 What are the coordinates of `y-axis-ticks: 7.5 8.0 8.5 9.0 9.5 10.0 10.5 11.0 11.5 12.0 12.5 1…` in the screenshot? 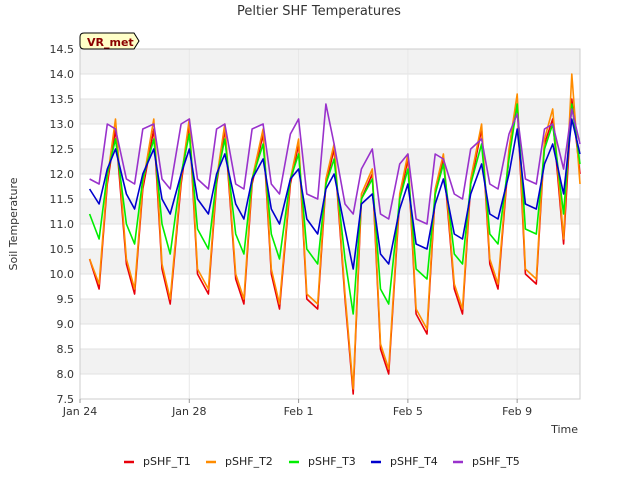 It's located at (62, 224).